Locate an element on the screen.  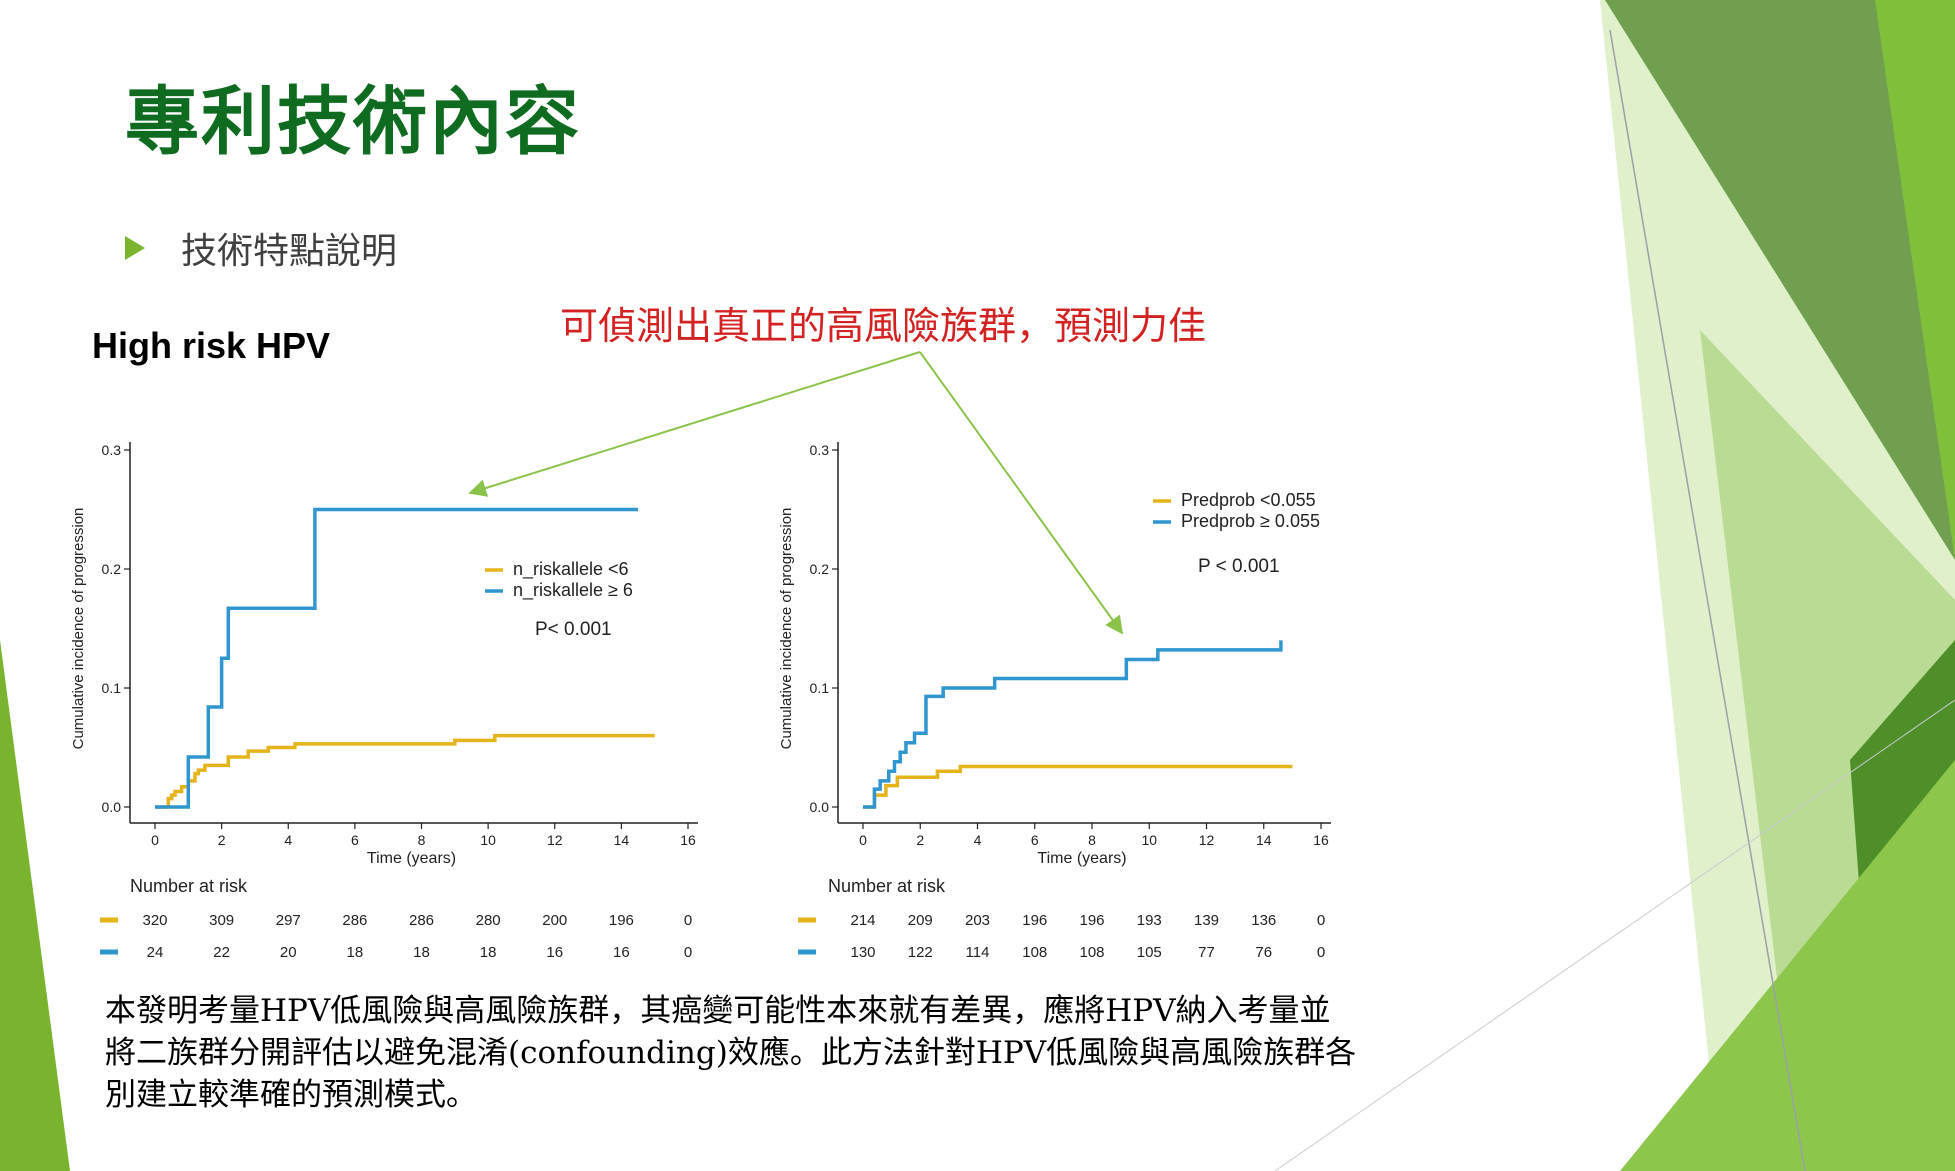
risk-count: 105 is located at coordinates (1149, 952).